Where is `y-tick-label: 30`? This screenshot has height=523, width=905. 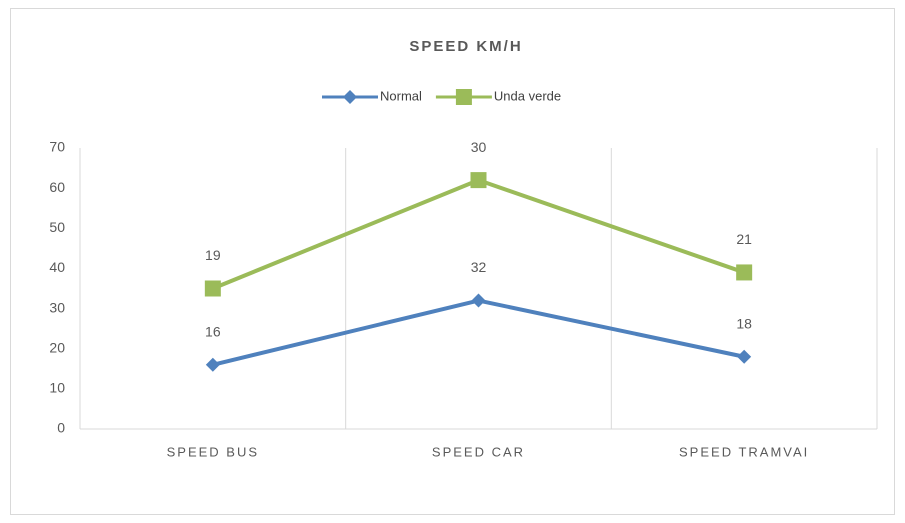 y-tick-label: 30 is located at coordinates (57, 307).